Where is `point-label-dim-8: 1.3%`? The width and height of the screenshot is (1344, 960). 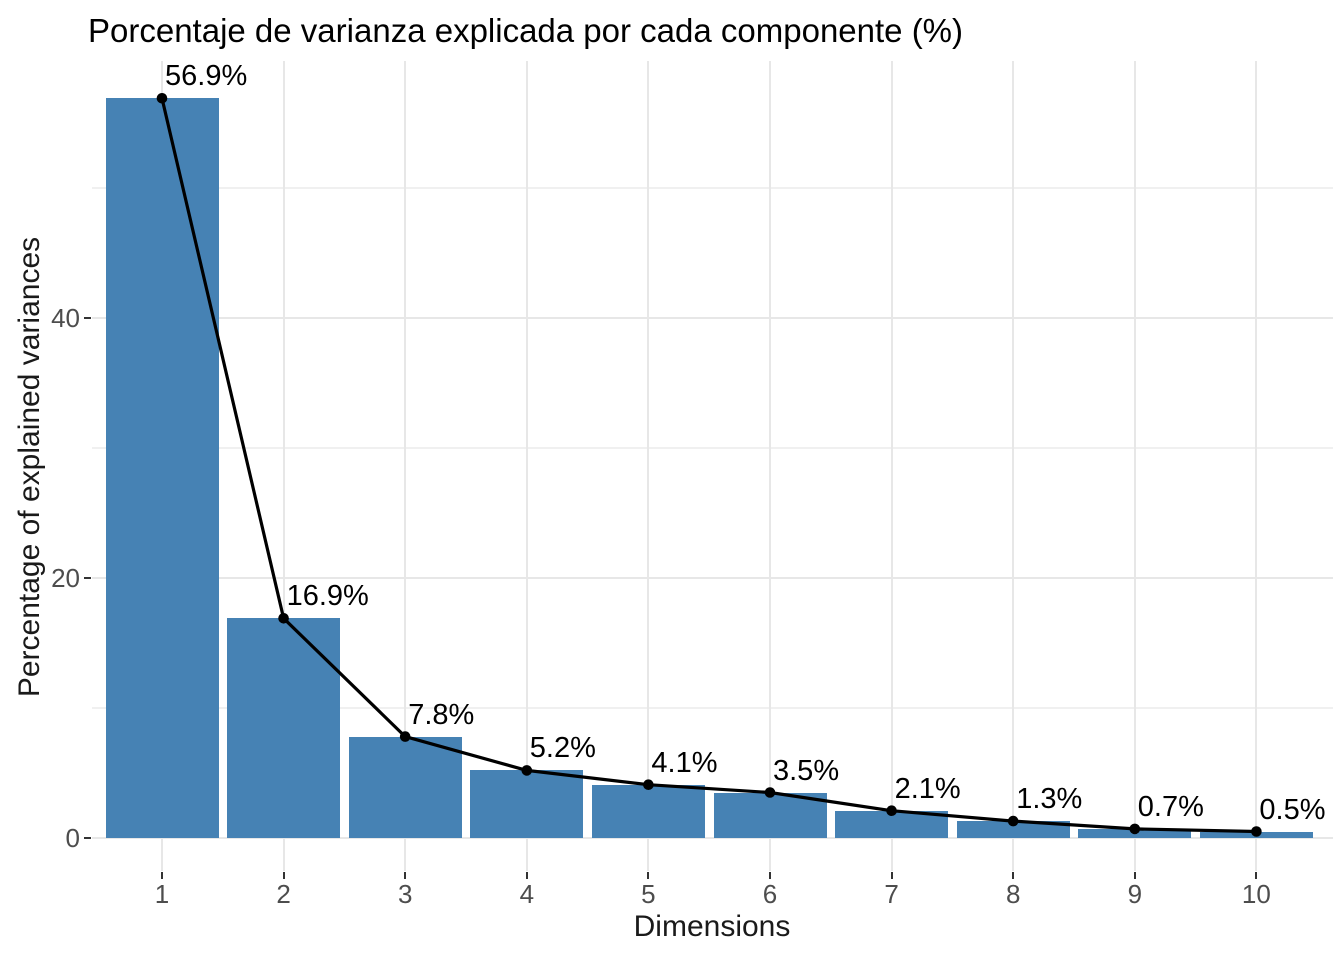 point-label-dim-8: 1.3% is located at coordinates (1049, 799).